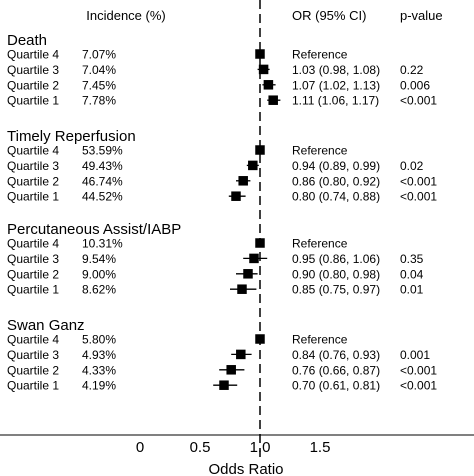 This screenshot has height=476, width=474. What do you see at coordinates (336, 355) in the screenshot?
I see `row-or-ci: 0.84 (0.76, 0.93)` at bounding box center [336, 355].